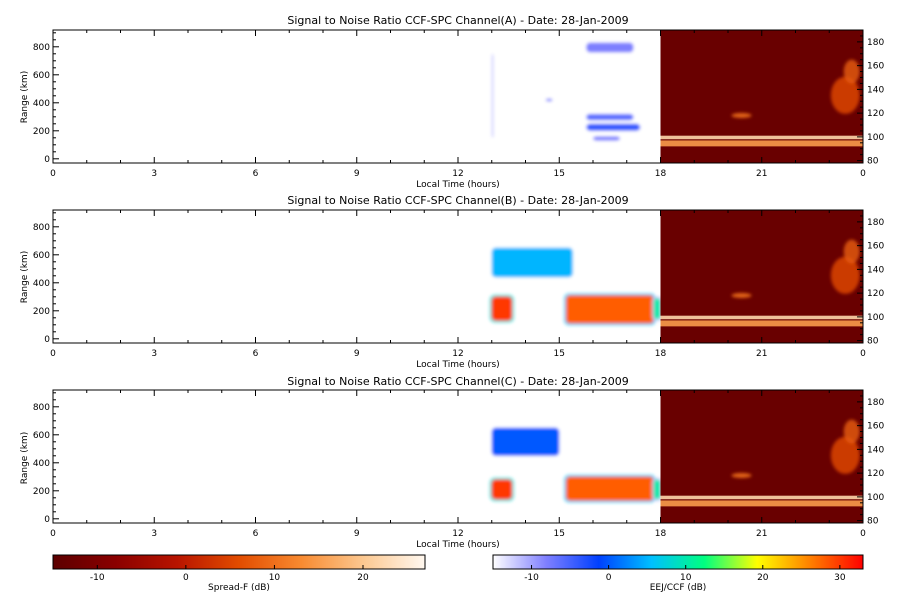 The width and height of the screenshot is (900, 600). I want to click on eej-colorbar-label: EEJ/CCF (dB), so click(678, 588).